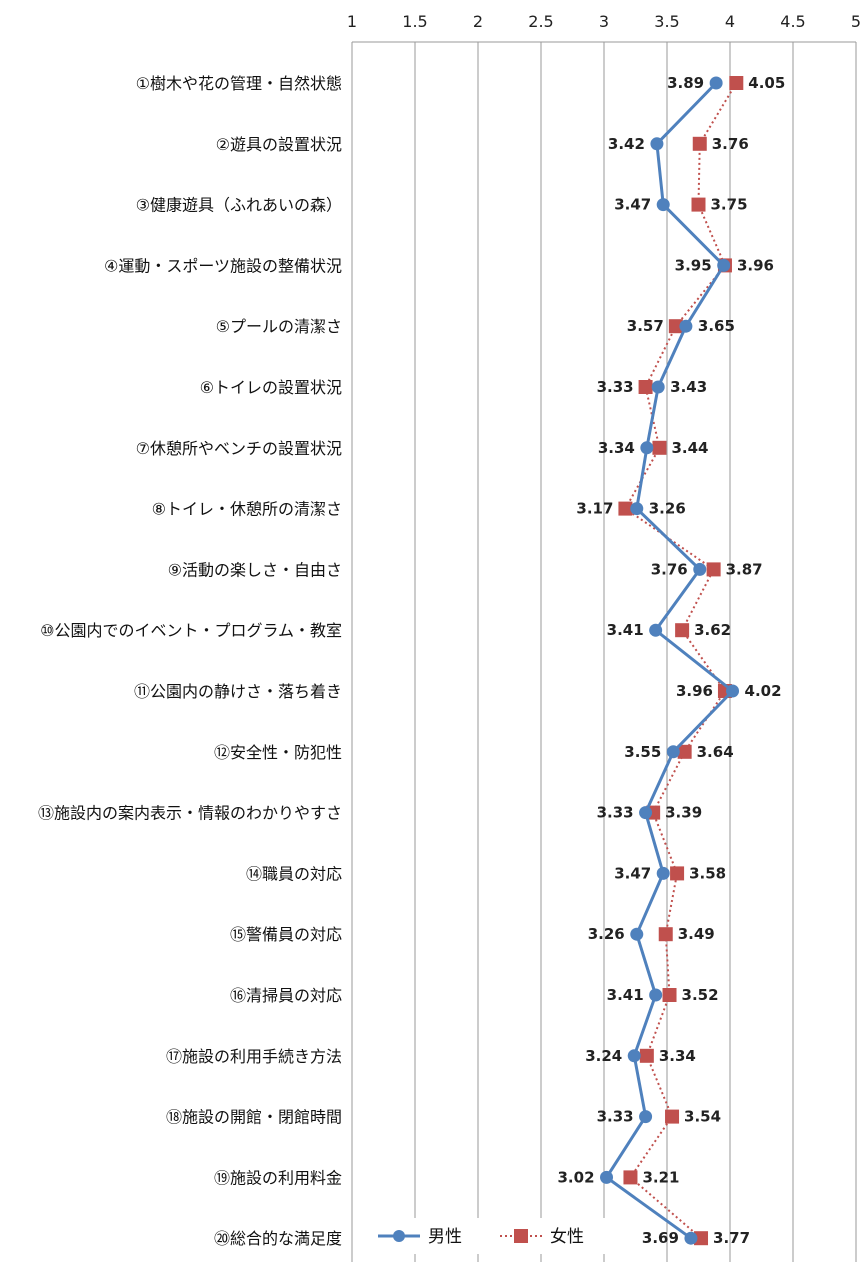 The height and width of the screenshot is (1267, 861). I want to click on female-data-label: 3.54, so click(702, 1117).